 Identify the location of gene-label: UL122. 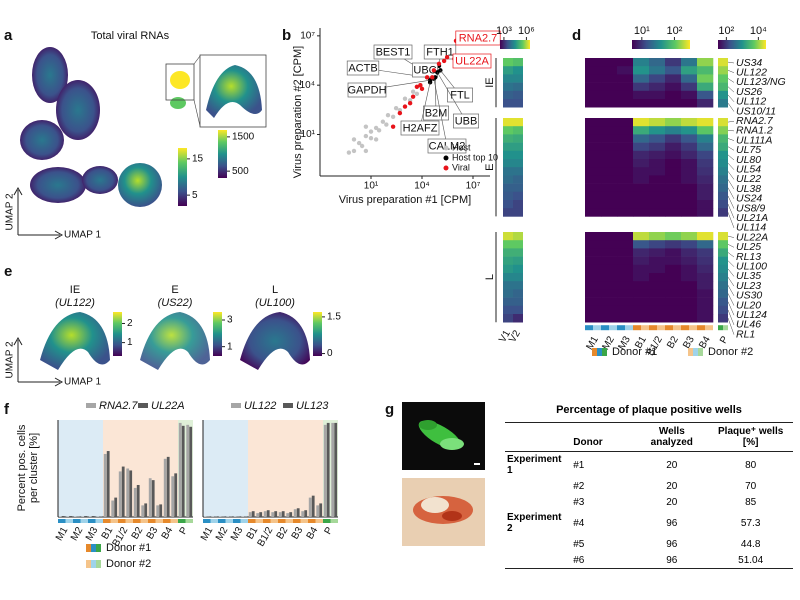
(751, 72).